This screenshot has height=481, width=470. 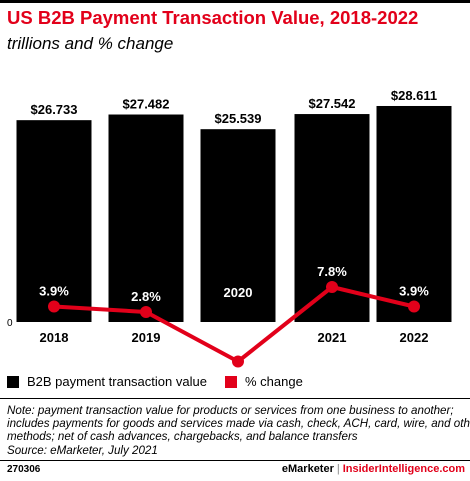 What do you see at coordinates (414, 337) in the screenshot?
I see `x-tick-label: 2022` at bounding box center [414, 337].